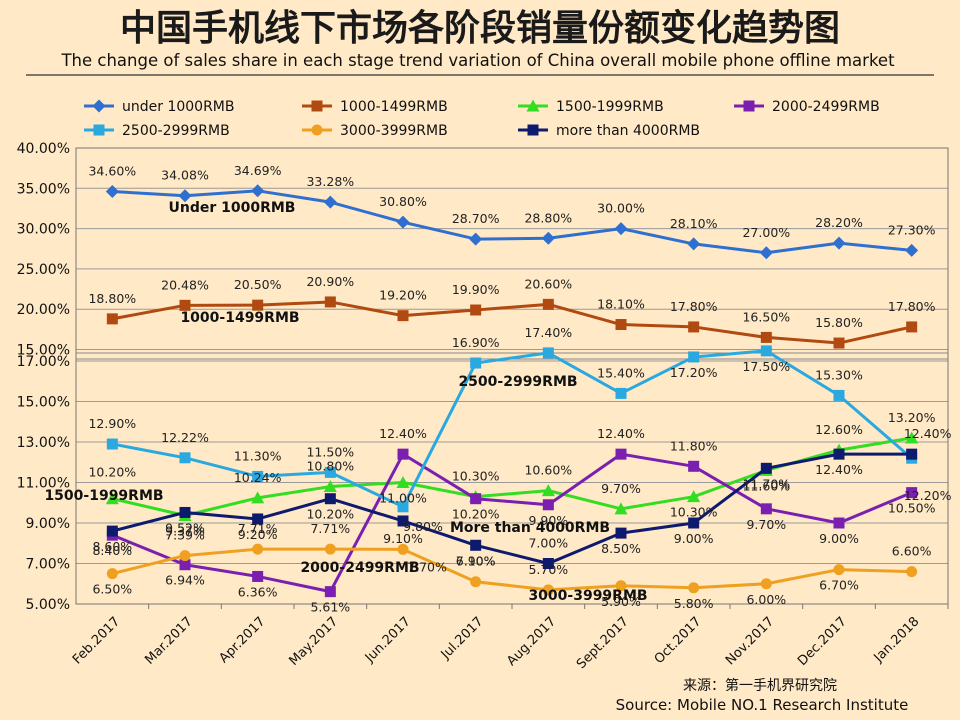 The image size is (960, 720). What do you see at coordinates (587, 596) in the screenshot?
I see `series-annotation: 3000-3999RMB` at bounding box center [587, 596].